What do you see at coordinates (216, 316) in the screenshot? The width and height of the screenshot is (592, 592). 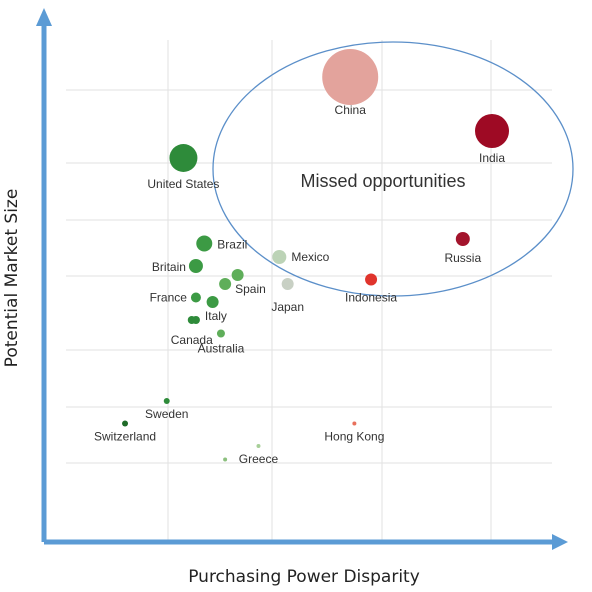 I see `label-italy: Italy` at bounding box center [216, 316].